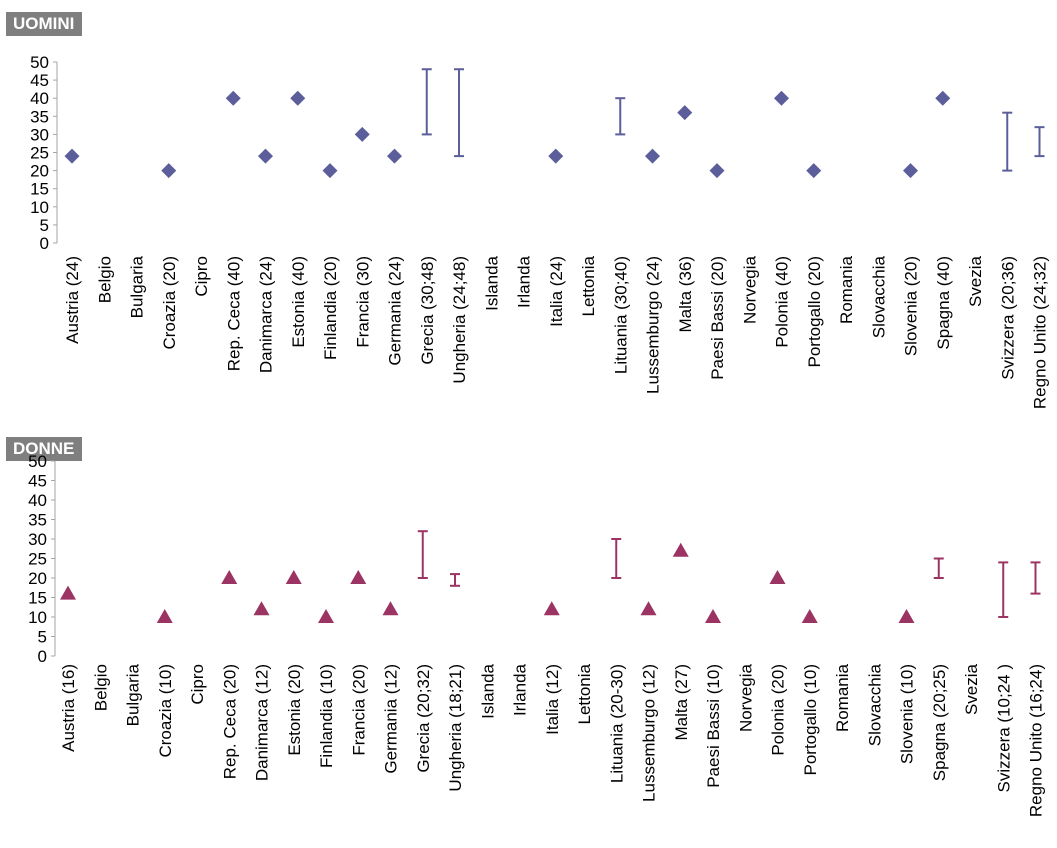 The width and height of the screenshot is (1057, 848). I want to click on women-category-label: Danimarca (12), so click(262, 722).